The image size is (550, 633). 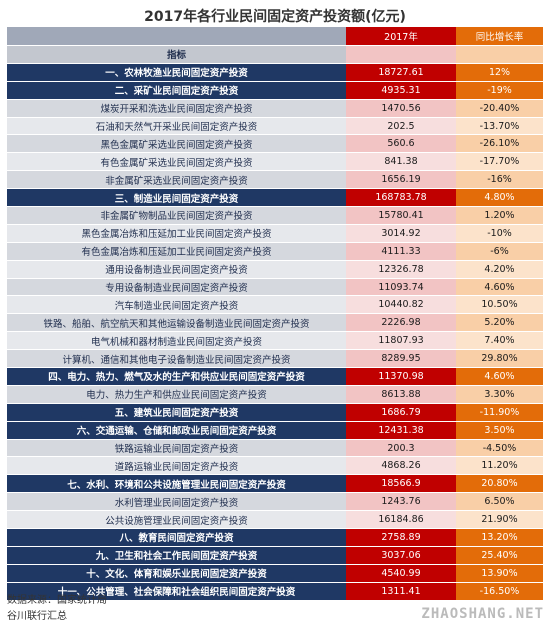 I want to click on table-row: 道路运输业民间固定资产投资 4868.26 11.20%, so click(x=275, y=466).